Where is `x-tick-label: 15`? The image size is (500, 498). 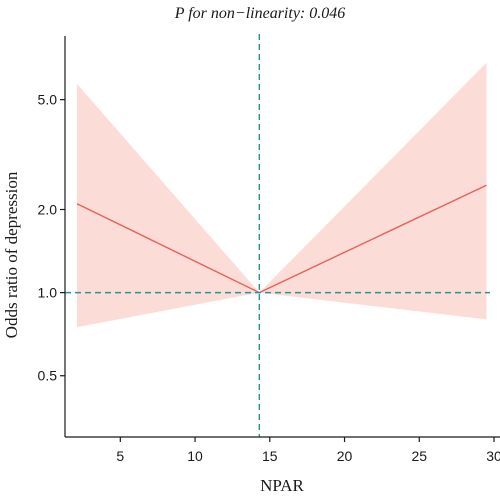
x-tick-label: 15 is located at coordinates (270, 456).